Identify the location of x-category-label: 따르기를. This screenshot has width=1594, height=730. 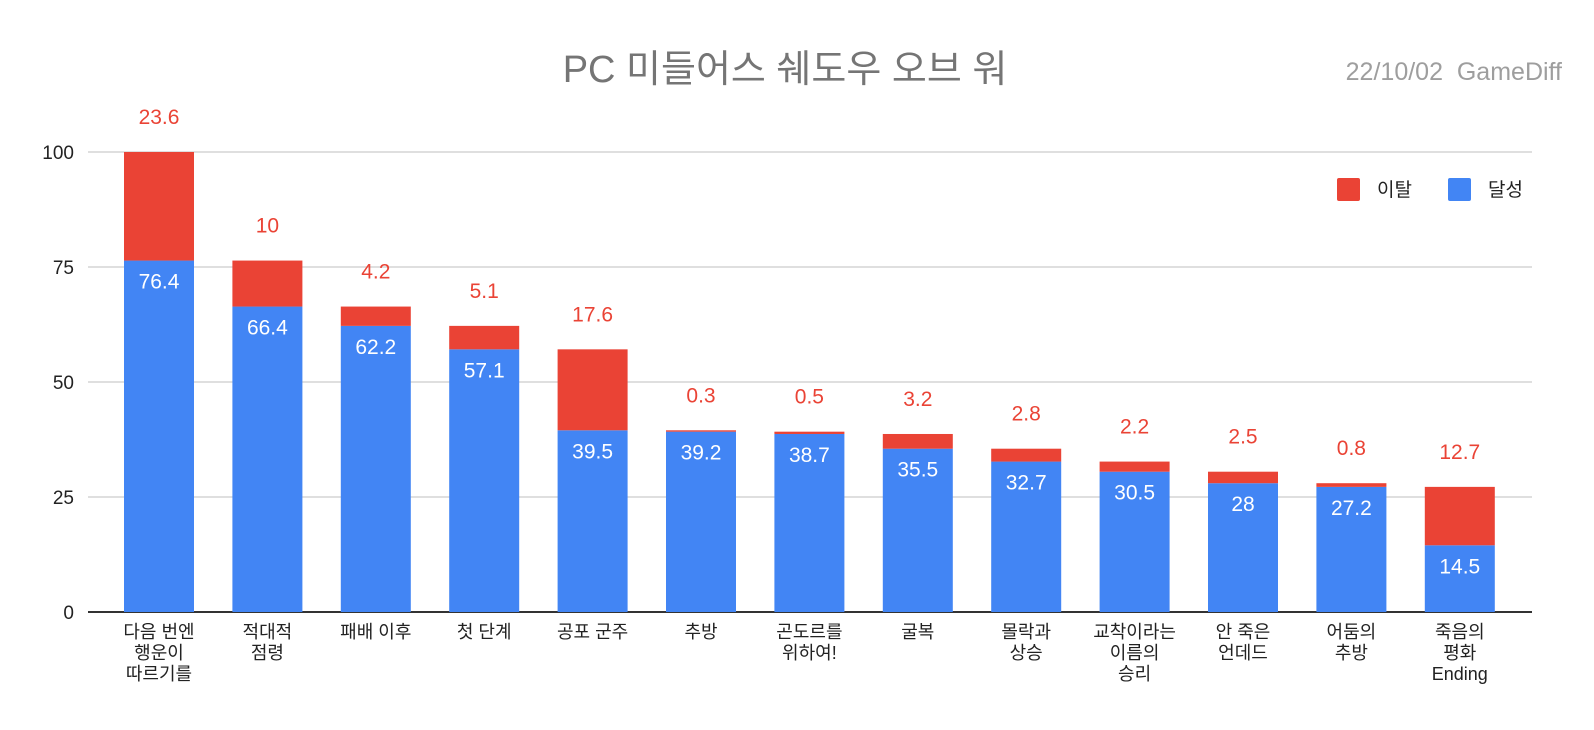
(159, 674).